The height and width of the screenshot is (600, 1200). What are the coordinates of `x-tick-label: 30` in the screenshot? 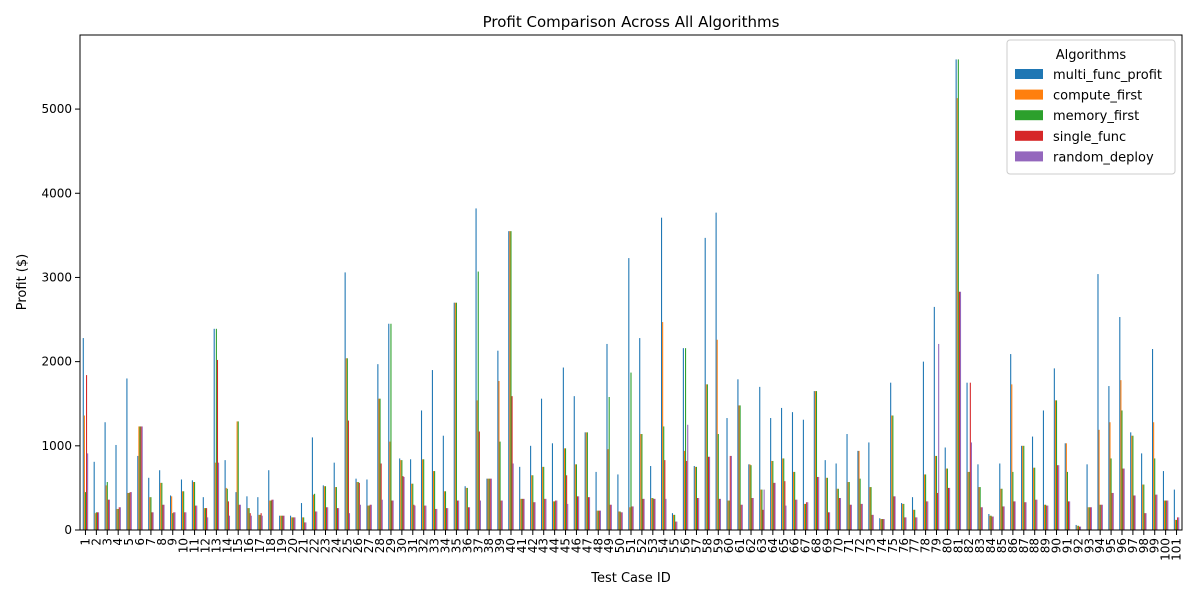 It's located at (402, 545).